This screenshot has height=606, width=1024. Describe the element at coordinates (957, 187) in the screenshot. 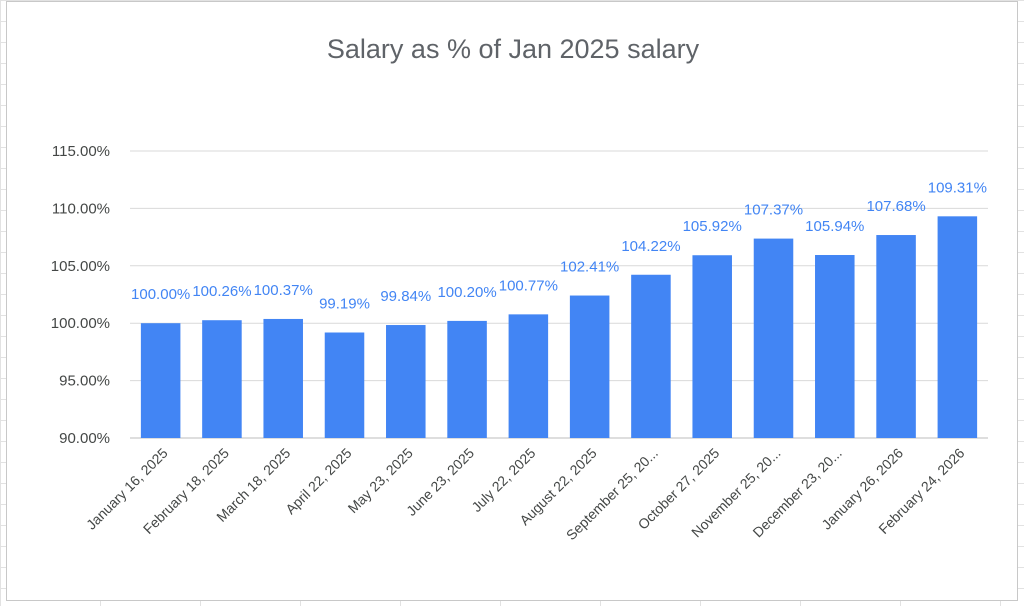

I see `data-label: 109.31%` at that location.